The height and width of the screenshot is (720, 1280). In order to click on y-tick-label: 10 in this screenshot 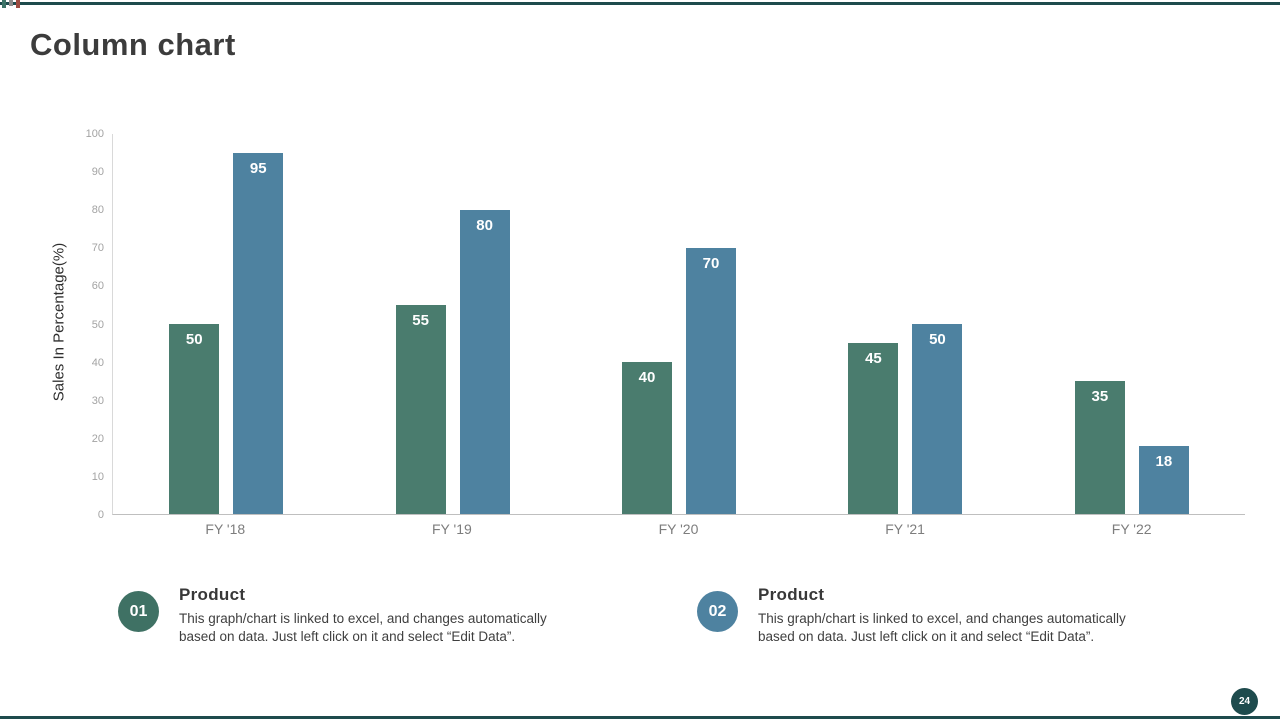, I will do `click(97, 476)`.